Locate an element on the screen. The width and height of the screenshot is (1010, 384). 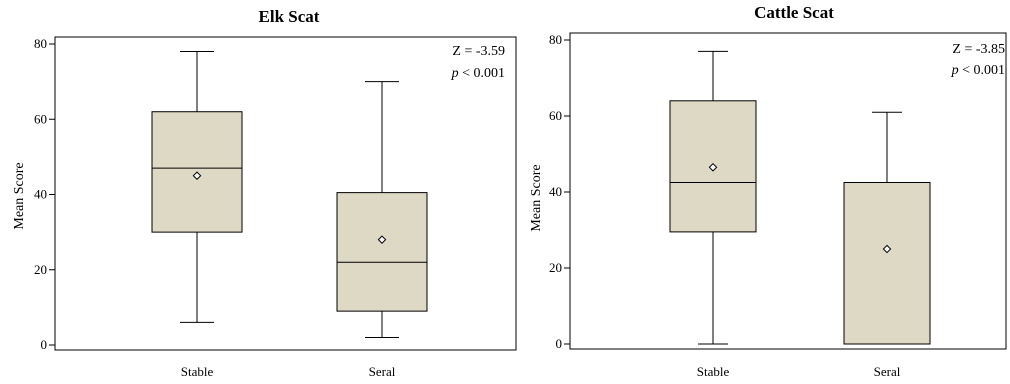
z-statistic: Z = -3.59 is located at coordinates (478, 51).